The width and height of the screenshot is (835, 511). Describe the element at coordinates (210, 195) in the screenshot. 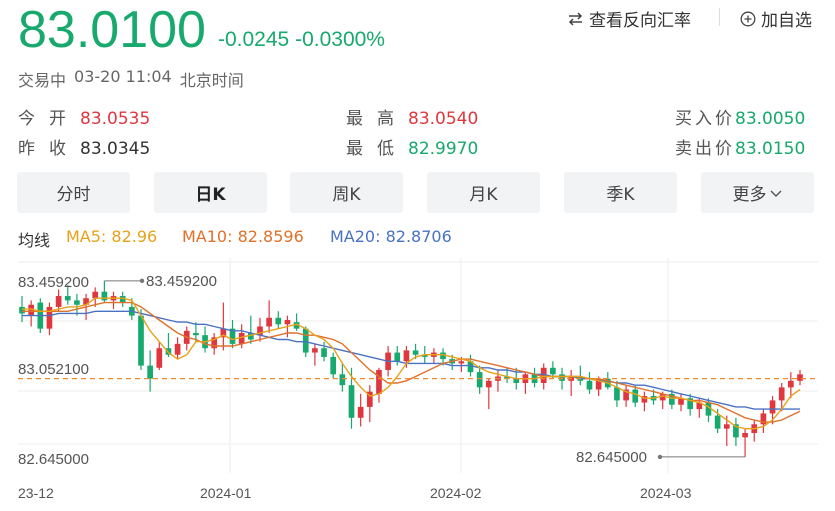

I see `tab-label: 日K` at that location.